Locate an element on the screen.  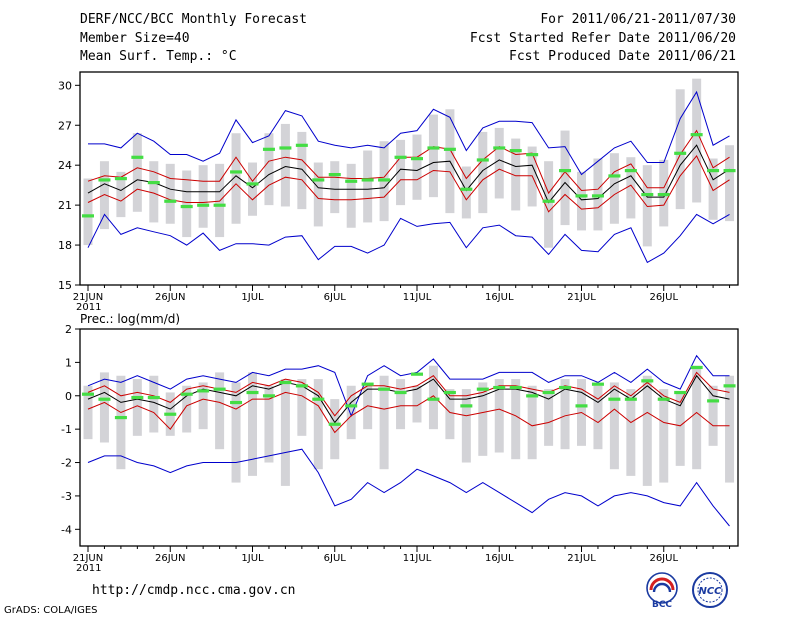
precipitation-xtick-label: 11JUL is located at coordinates (417, 558).